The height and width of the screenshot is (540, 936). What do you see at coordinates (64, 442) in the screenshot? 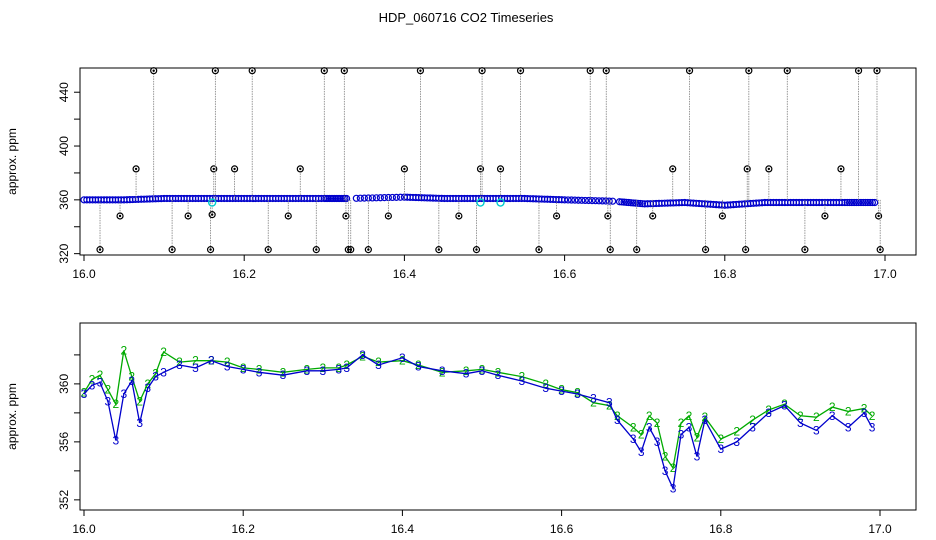
I see `y-tick-label: 356` at bounding box center [64, 442].